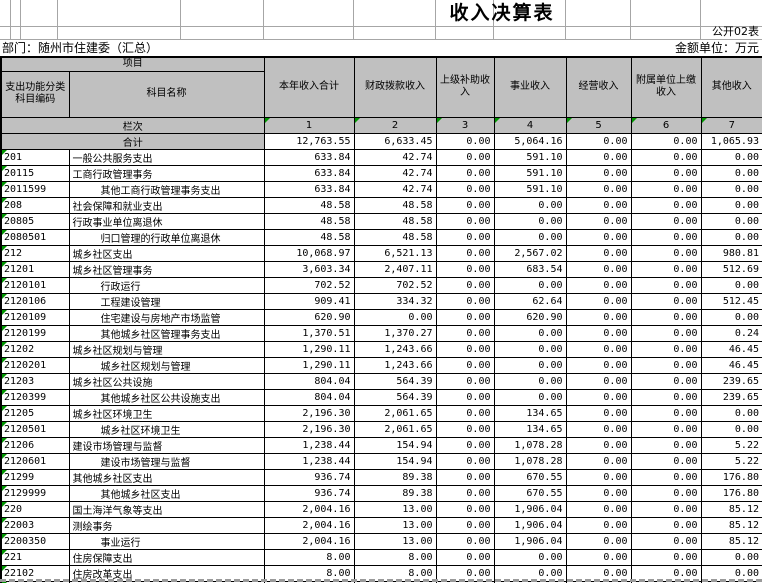 The image size is (762, 583). What do you see at coordinates (35, 461) in the screenshot?
I see `code-cell: 2120601` at bounding box center [35, 461].